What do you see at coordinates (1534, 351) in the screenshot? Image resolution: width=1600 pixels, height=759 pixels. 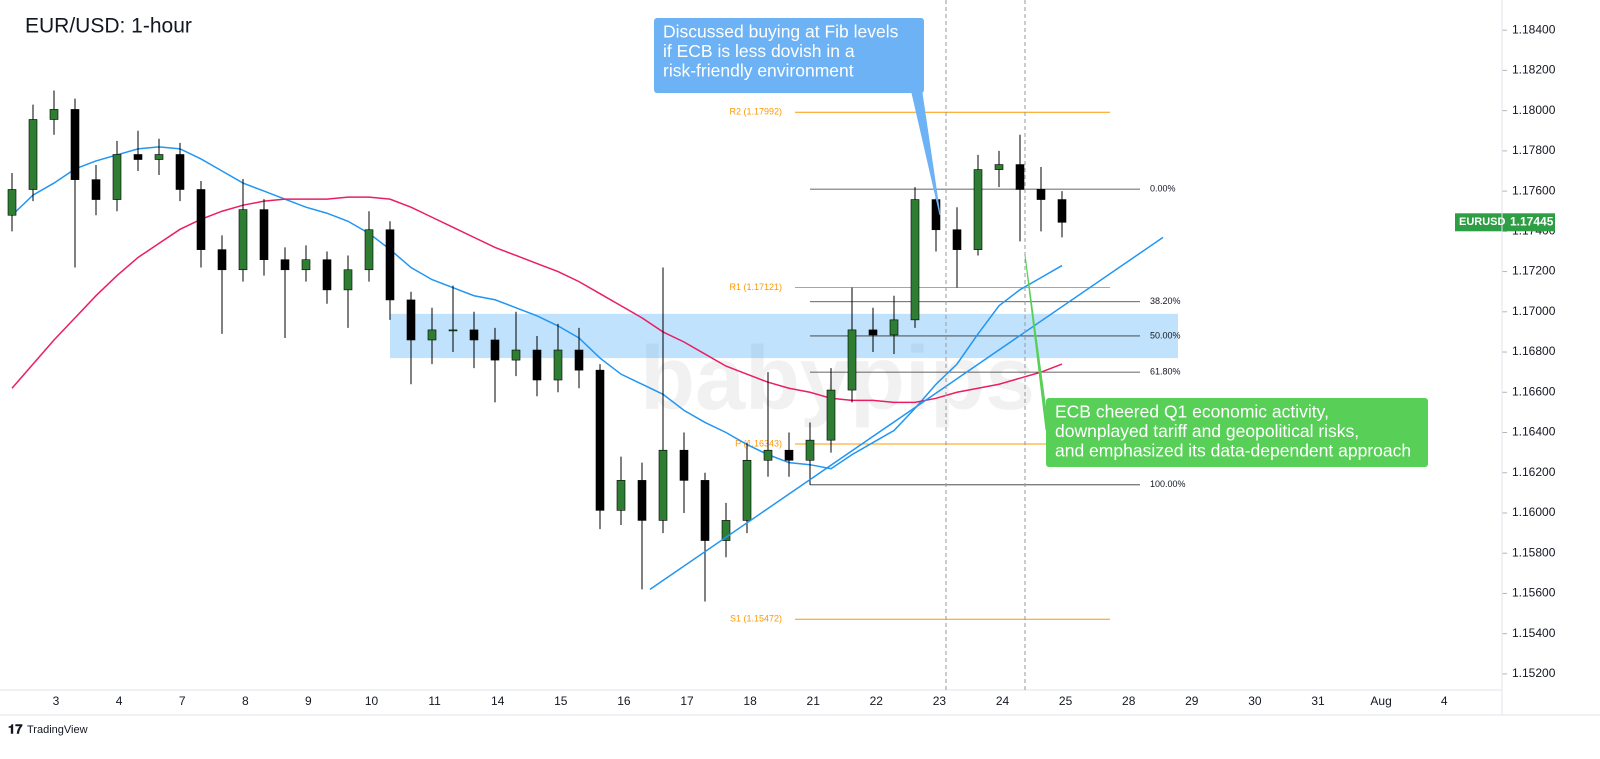 I see `y-tick-label: 1.16800` at bounding box center [1534, 351].